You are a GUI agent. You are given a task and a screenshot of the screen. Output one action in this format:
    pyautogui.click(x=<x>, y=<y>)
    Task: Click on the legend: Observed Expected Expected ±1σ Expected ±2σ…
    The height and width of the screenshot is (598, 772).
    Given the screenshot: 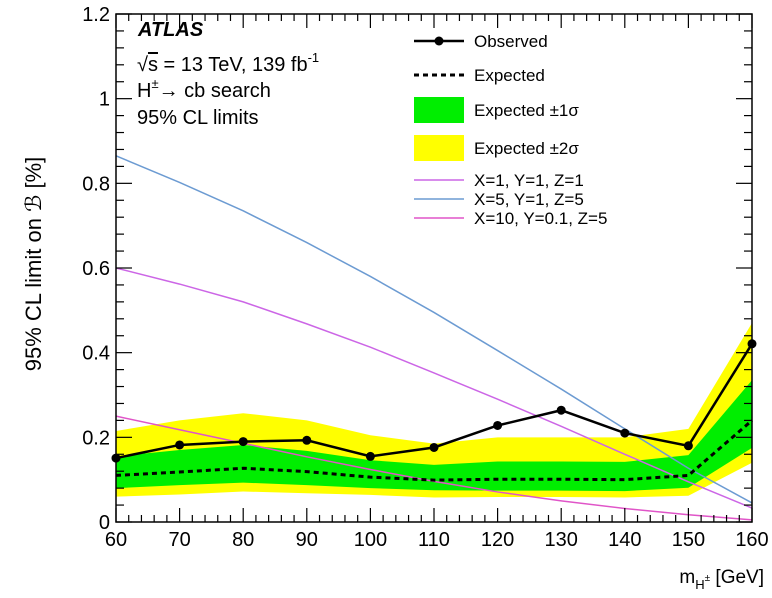 What is the action you would take?
    pyautogui.click(x=510, y=130)
    